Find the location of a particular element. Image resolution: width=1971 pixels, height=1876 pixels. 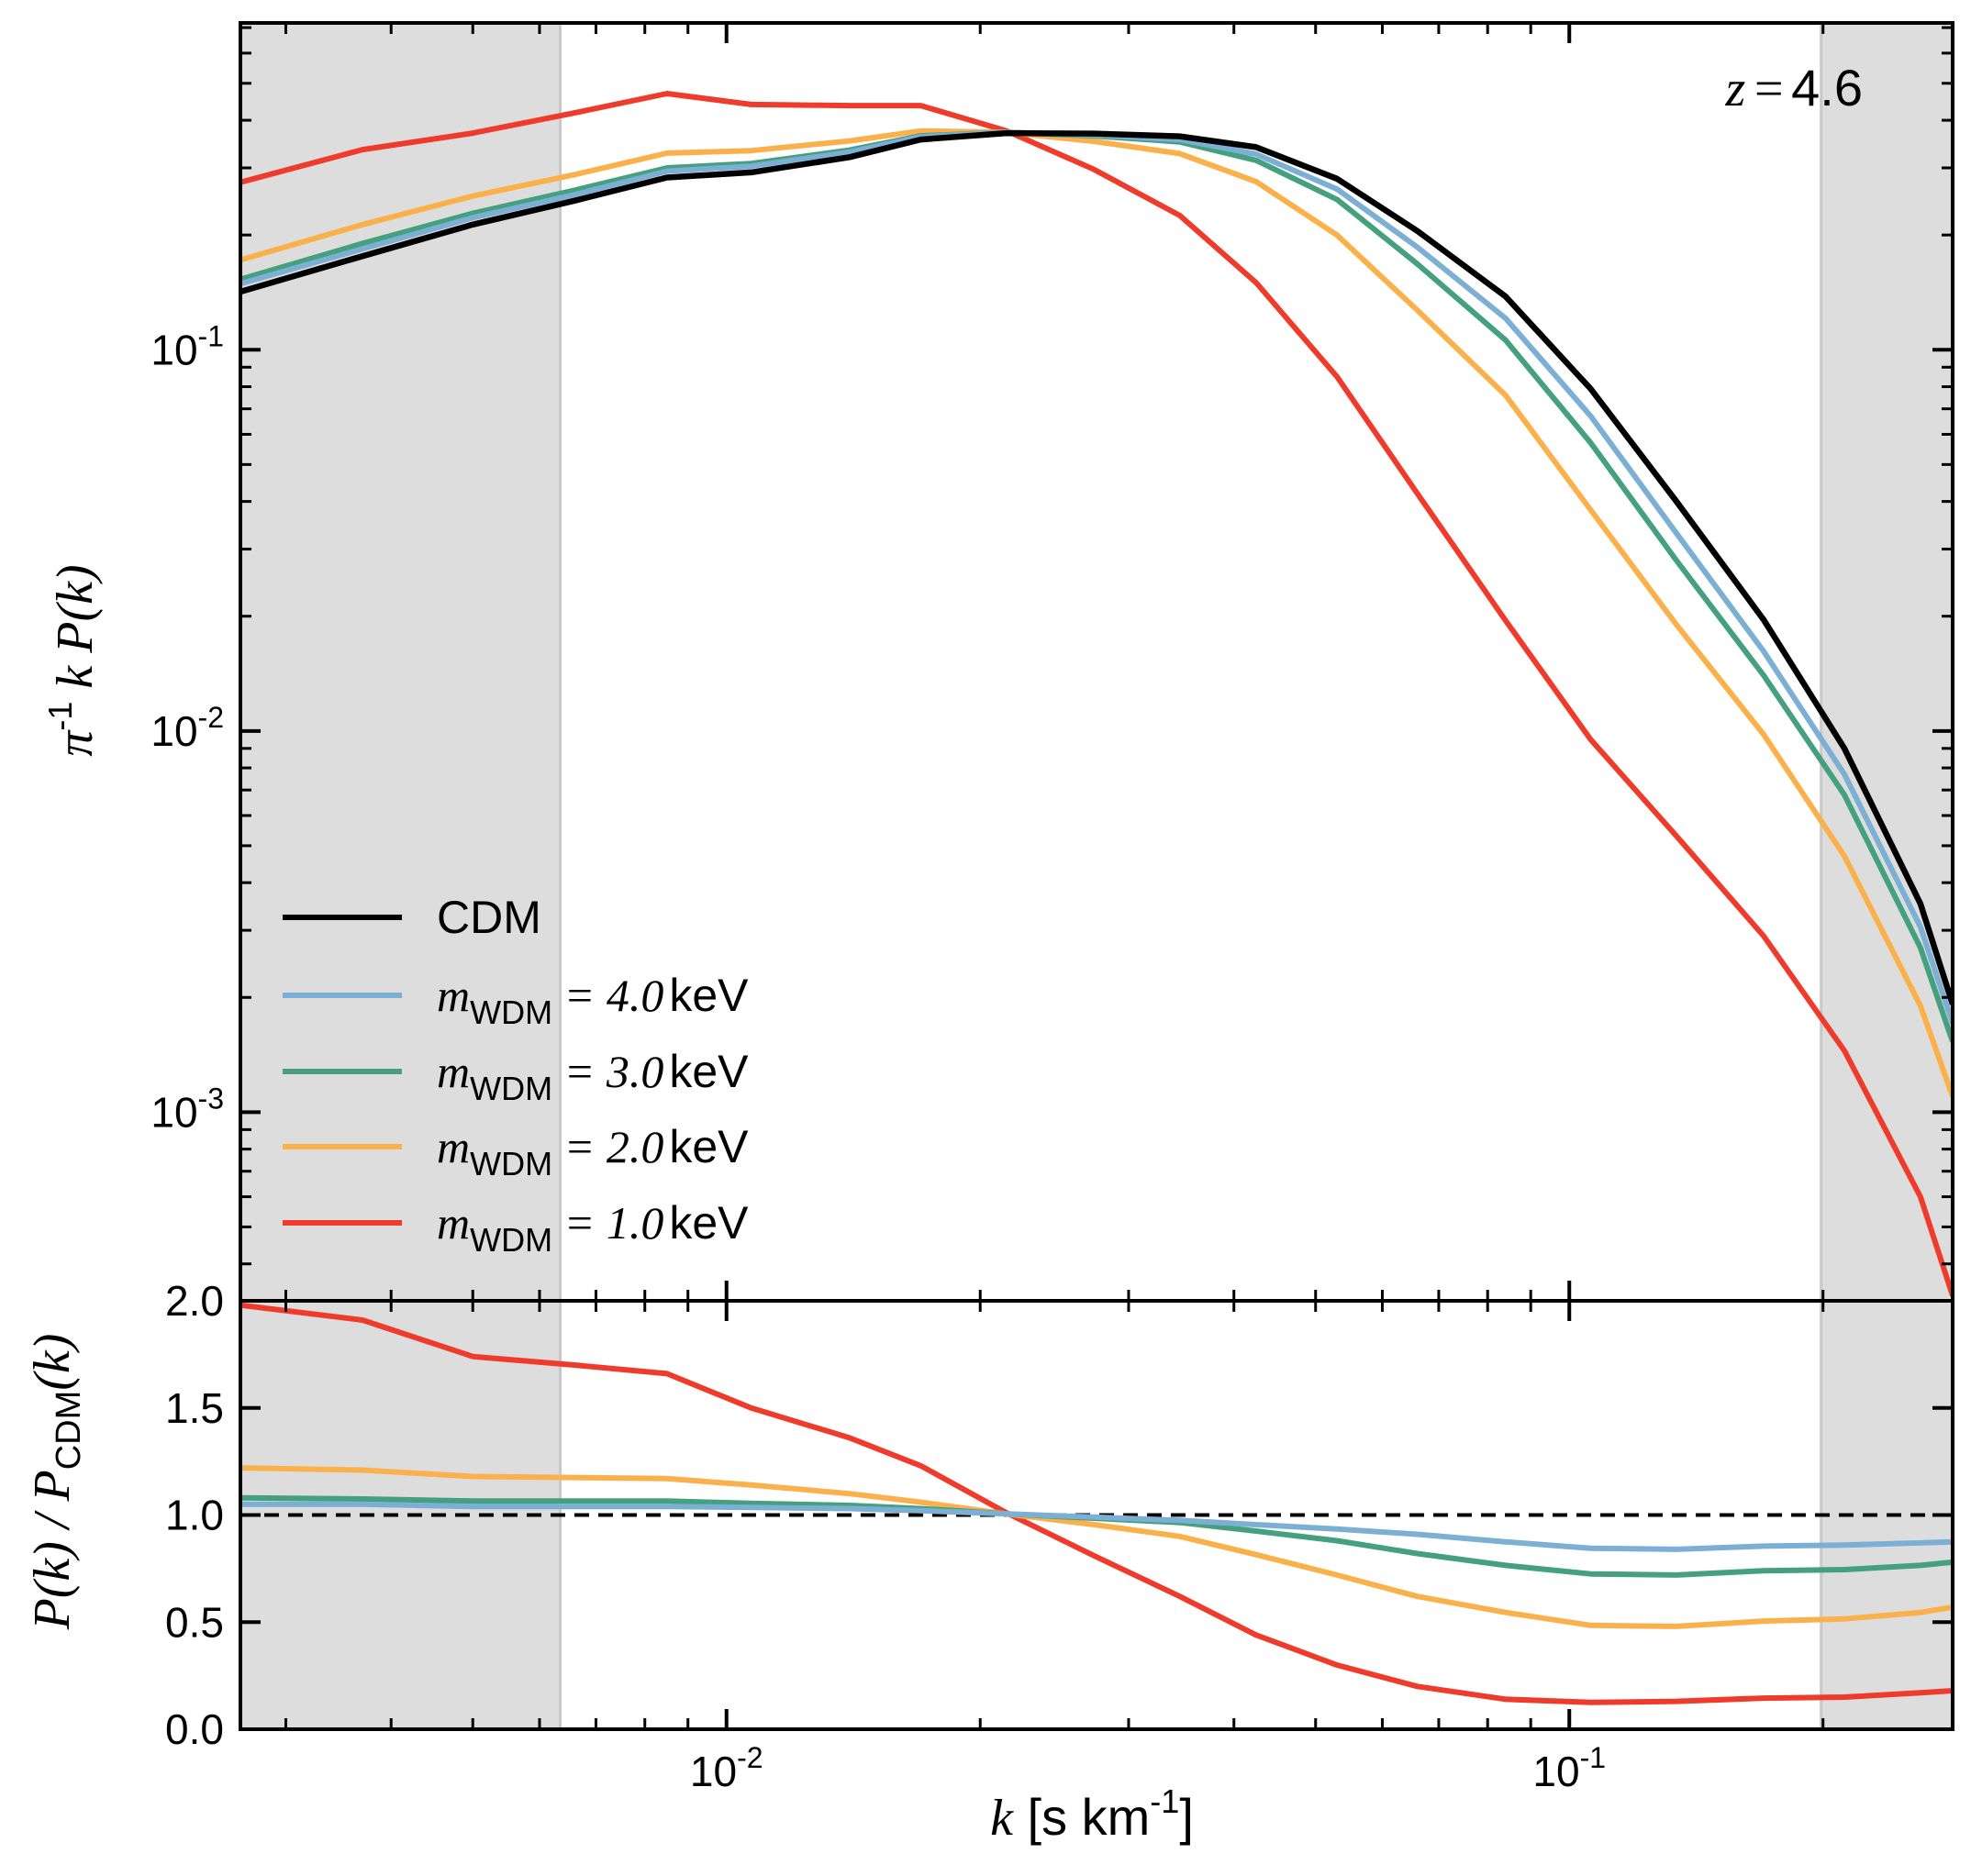

y-tick-label-exponent: -2 is located at coordinates (211, 718).